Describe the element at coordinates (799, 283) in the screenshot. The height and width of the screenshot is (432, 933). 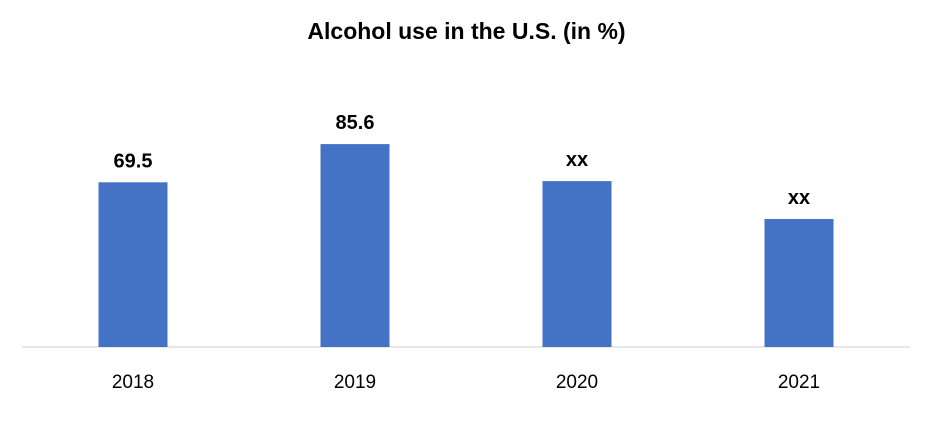
I see `bar-2021` at that location.